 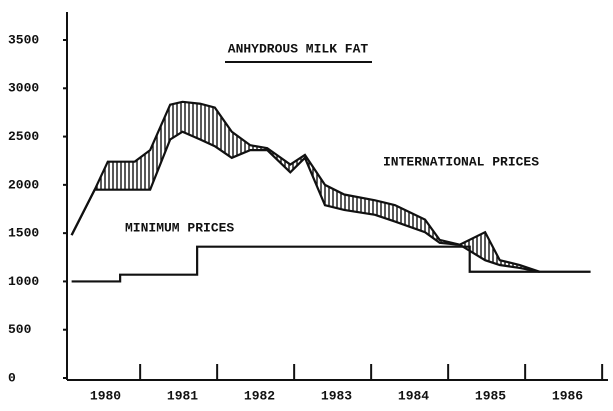 I want to click on y-tick-label: 3000, so click(x=23, y=88).